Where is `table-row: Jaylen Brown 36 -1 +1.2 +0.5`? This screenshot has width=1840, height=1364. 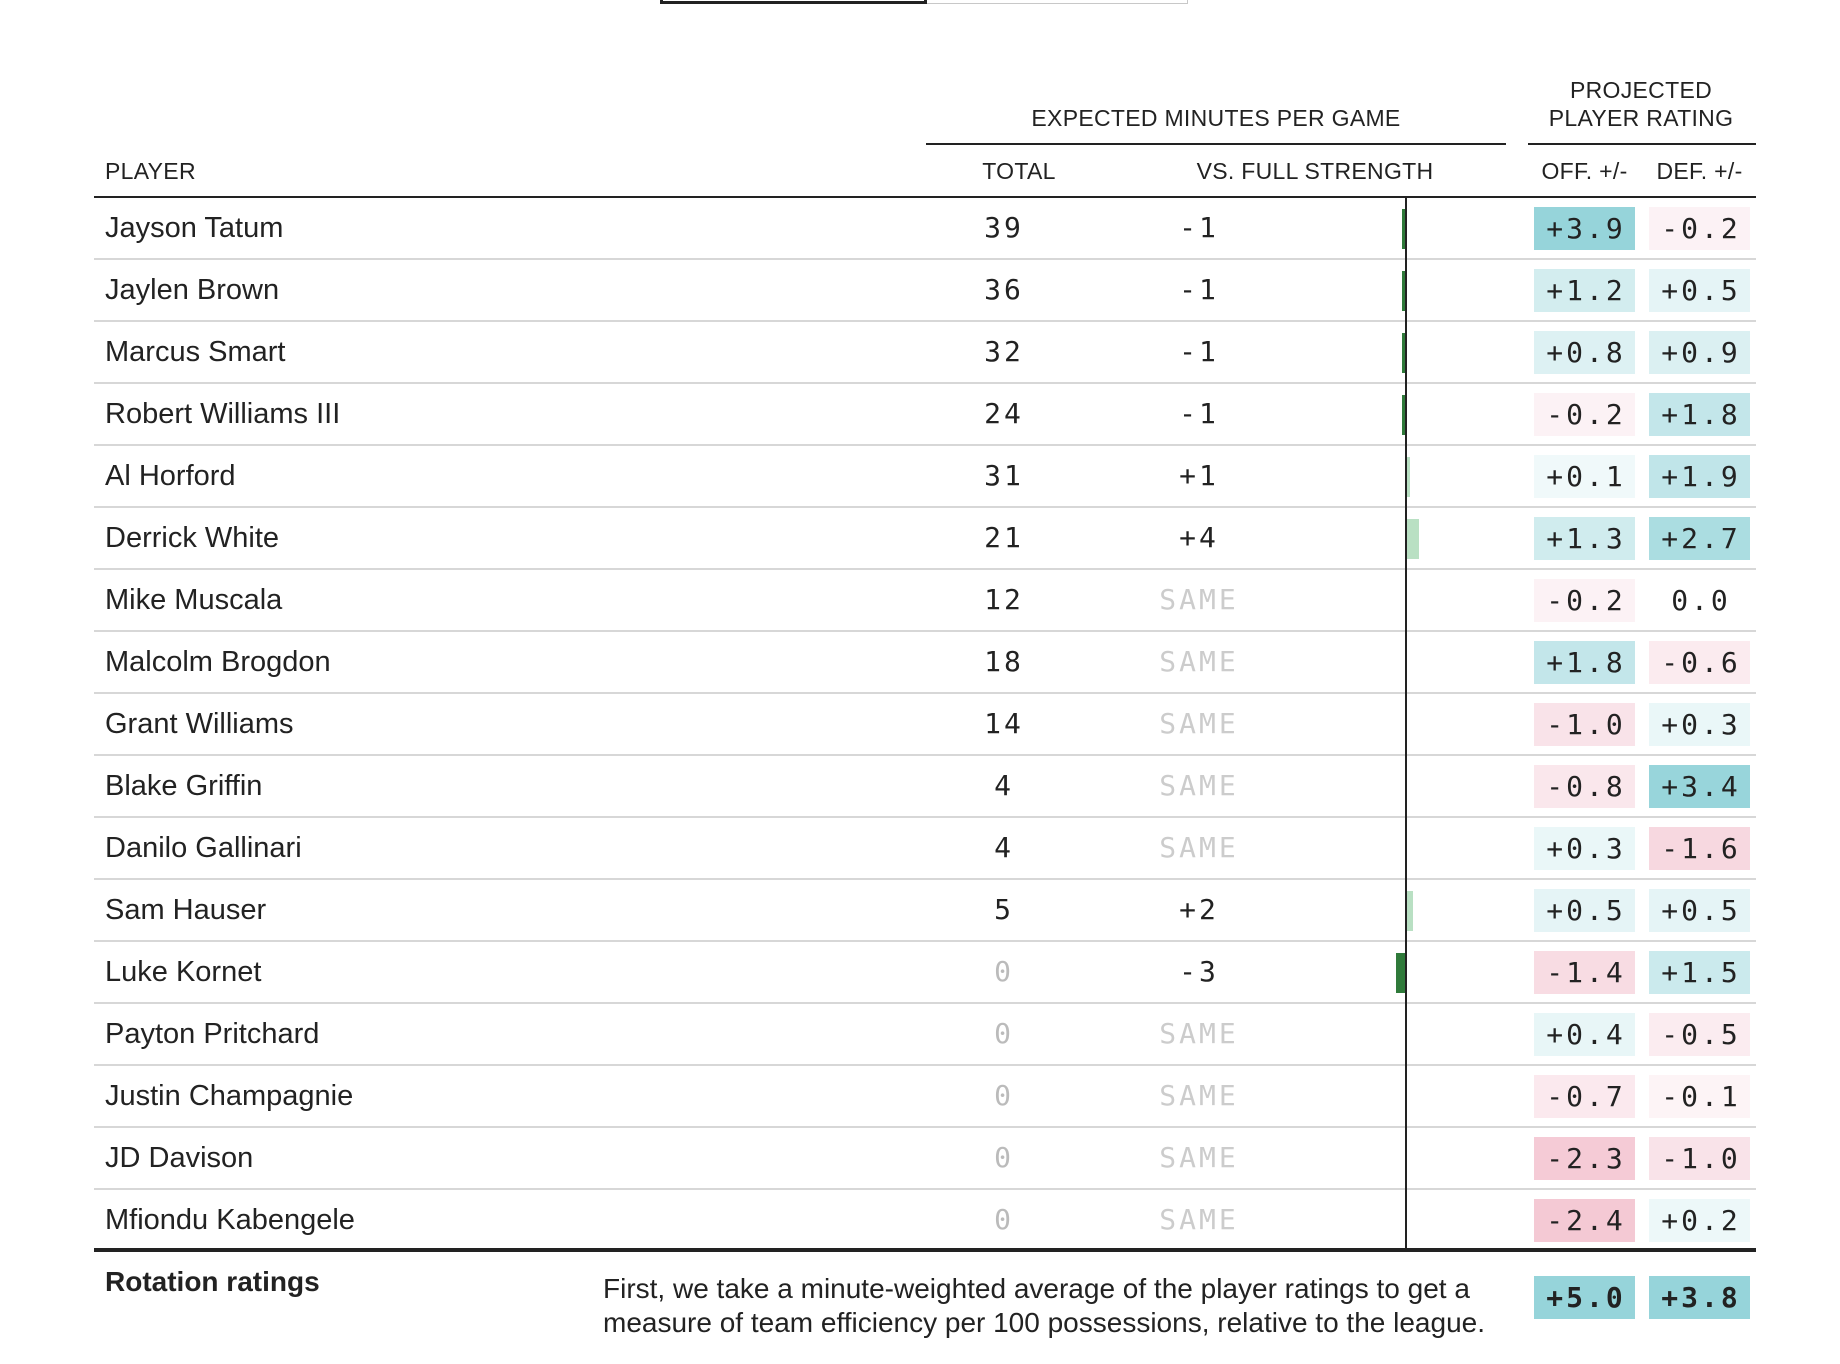 table-row: Jaylen Brown 36 -1 +1.2 +0.5 is located at coordinates (925, 291).